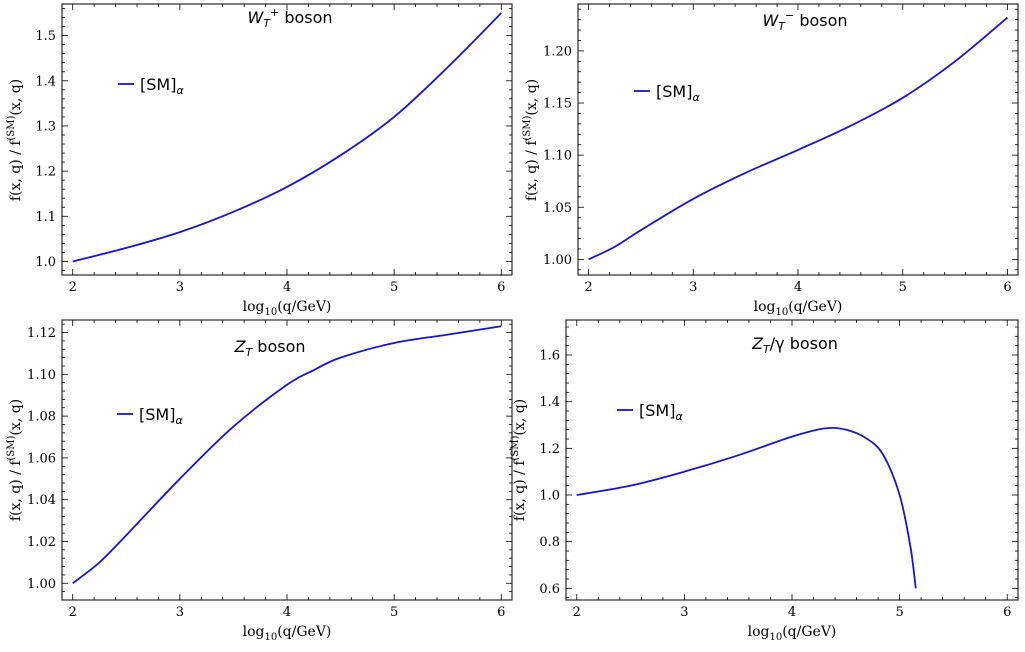 This screenshot has width=1025, height=652. I want to click on panel-title: WT+ boson, so click(289, 18).